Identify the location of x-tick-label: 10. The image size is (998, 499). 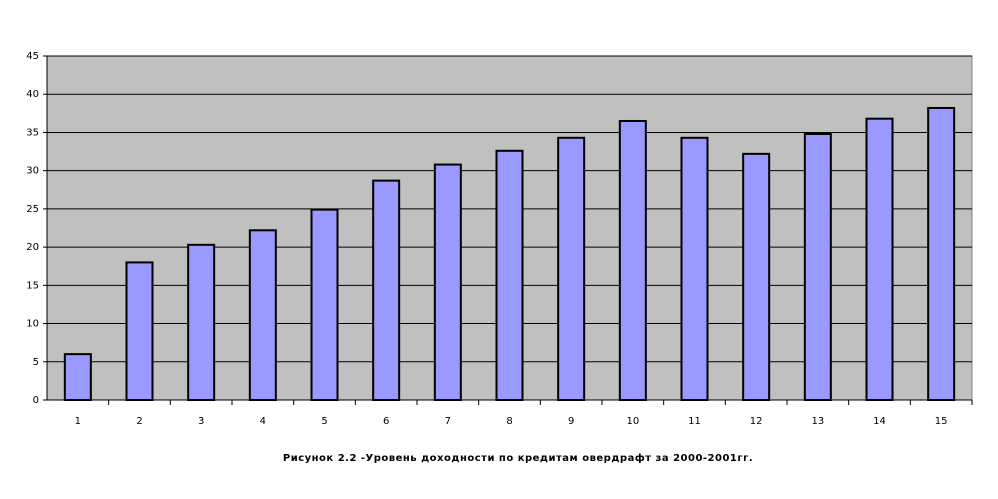
(632, 421).